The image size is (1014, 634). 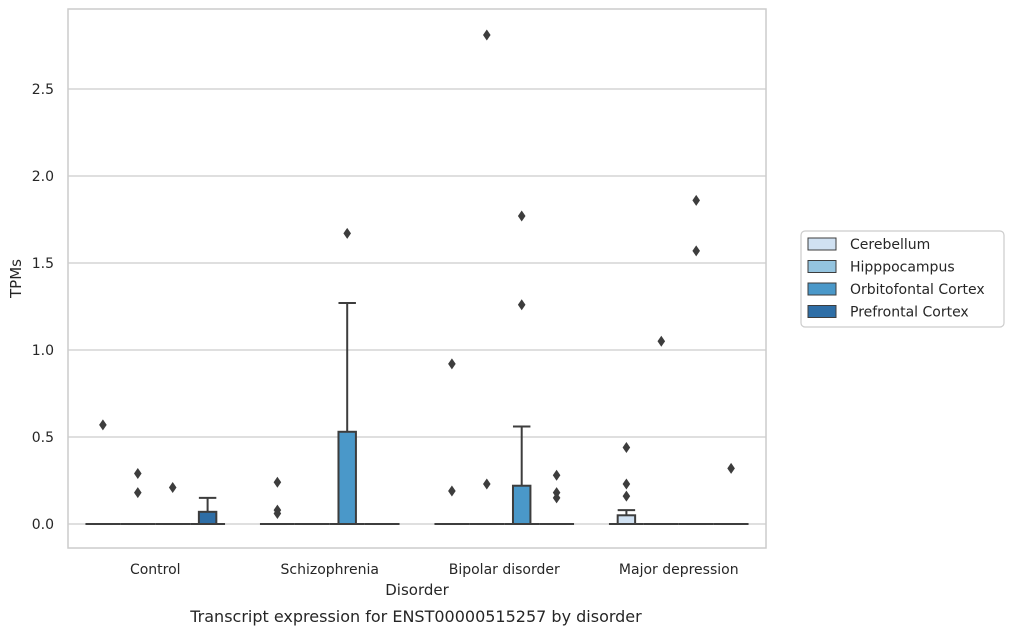 What do you see at coordinates (43, 525) in the screenshot?
I see `y-tick-label: 0.0` at bounding box center [43, 525].